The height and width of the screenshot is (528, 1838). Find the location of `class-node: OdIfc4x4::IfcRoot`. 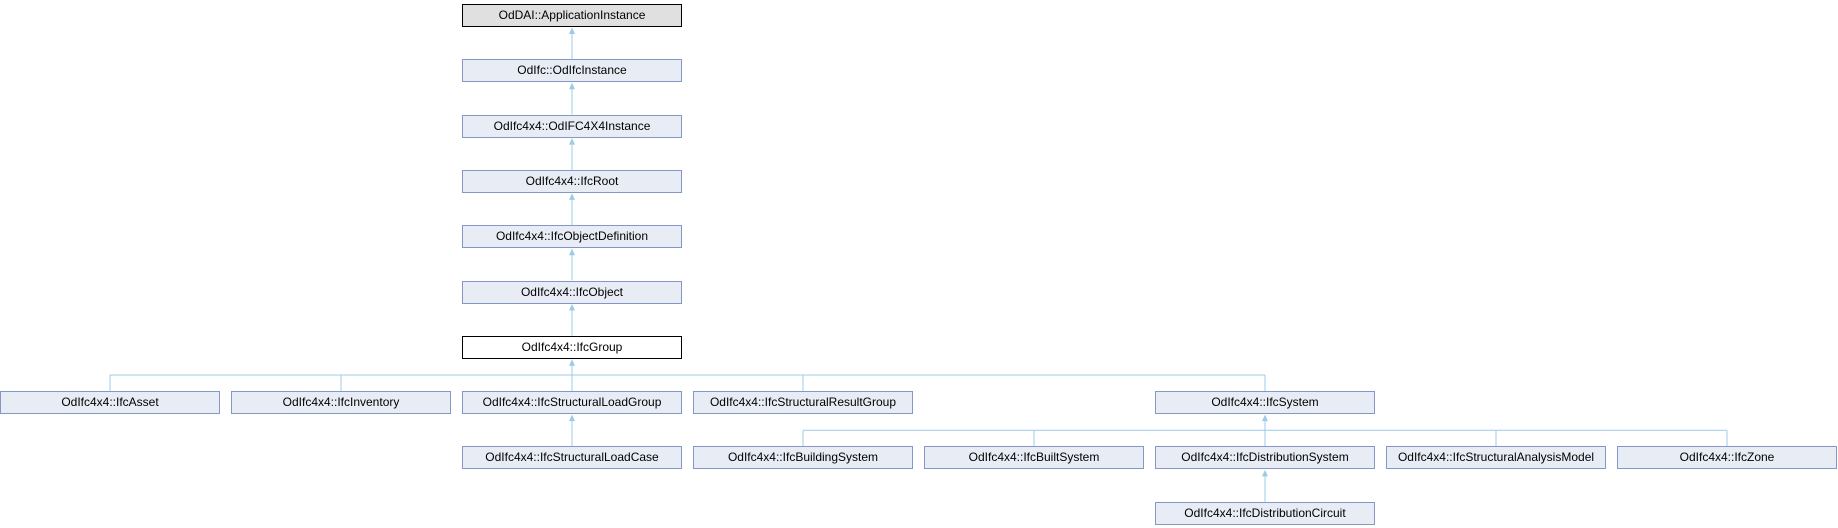

class-node: OdIfc4x4::IfcRoot is located at coordinates (572, 181).